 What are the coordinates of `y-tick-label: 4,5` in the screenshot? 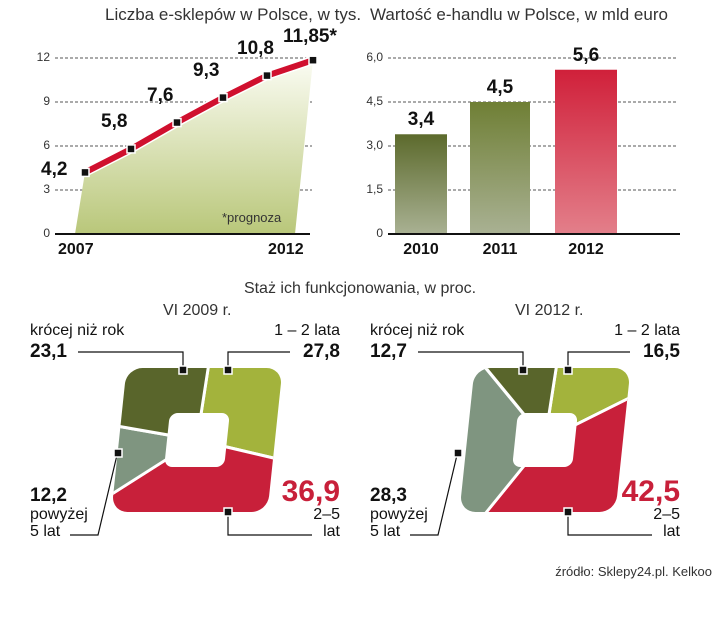 It's located at (374, 101).